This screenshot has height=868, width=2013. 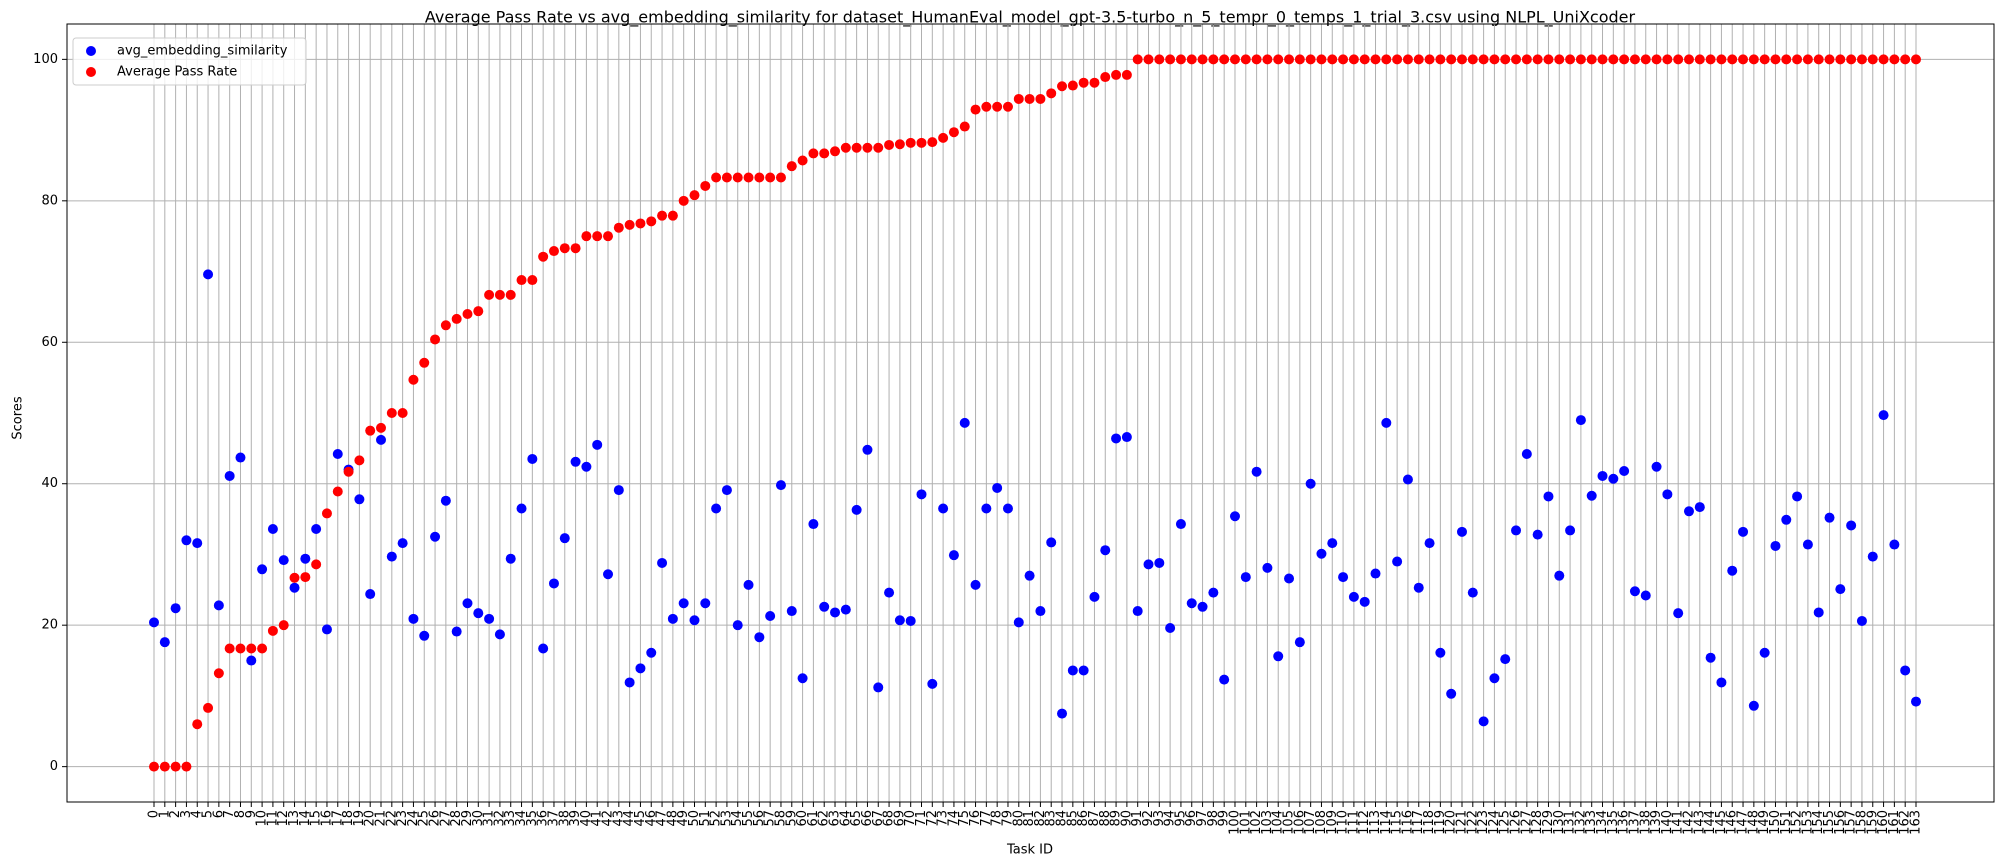 What do you see at coordinates (1321, 822) in the screenshot?
I see `x-tick-label: 108` at bounding box center [1321, 822].